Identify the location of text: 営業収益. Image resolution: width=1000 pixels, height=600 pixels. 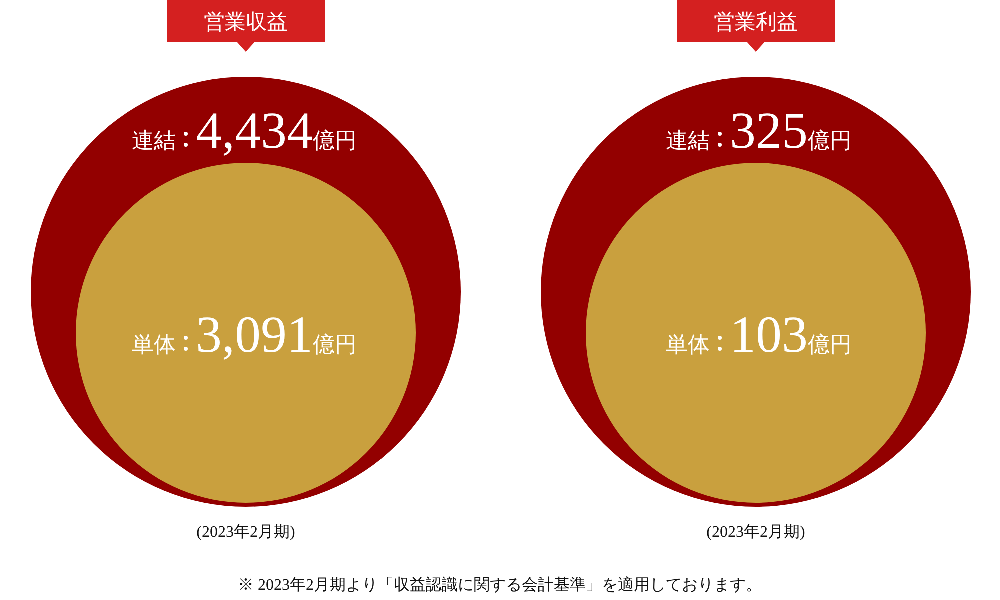
(246, 22).